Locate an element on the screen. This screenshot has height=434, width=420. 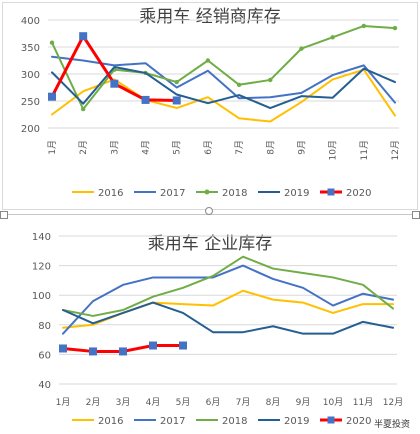
y-tick-label: 120 is located at coordinates (41, 267).